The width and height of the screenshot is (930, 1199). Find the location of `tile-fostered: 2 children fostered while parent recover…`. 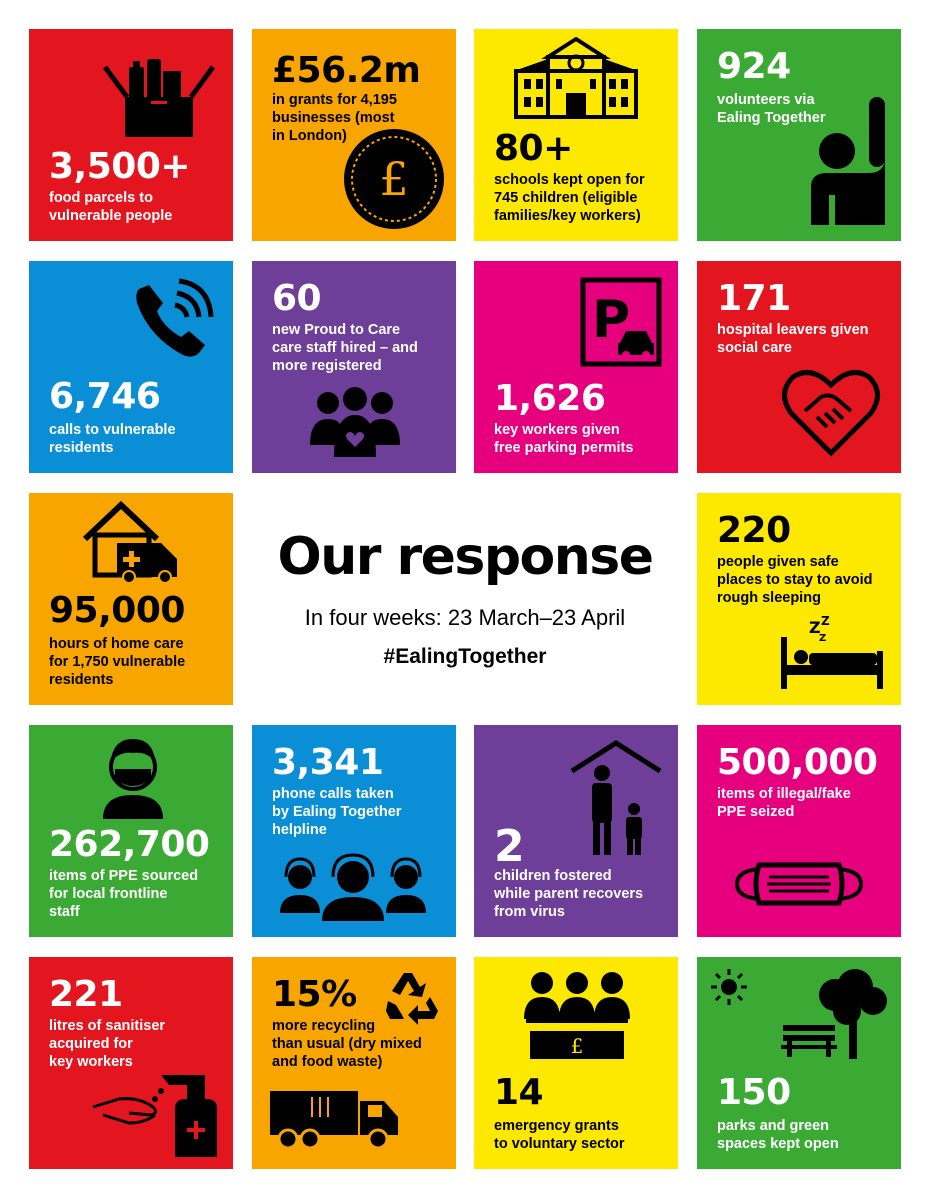

tile-fostered: 2 children fostered while parent recover… is located at coordinates (576, 831).